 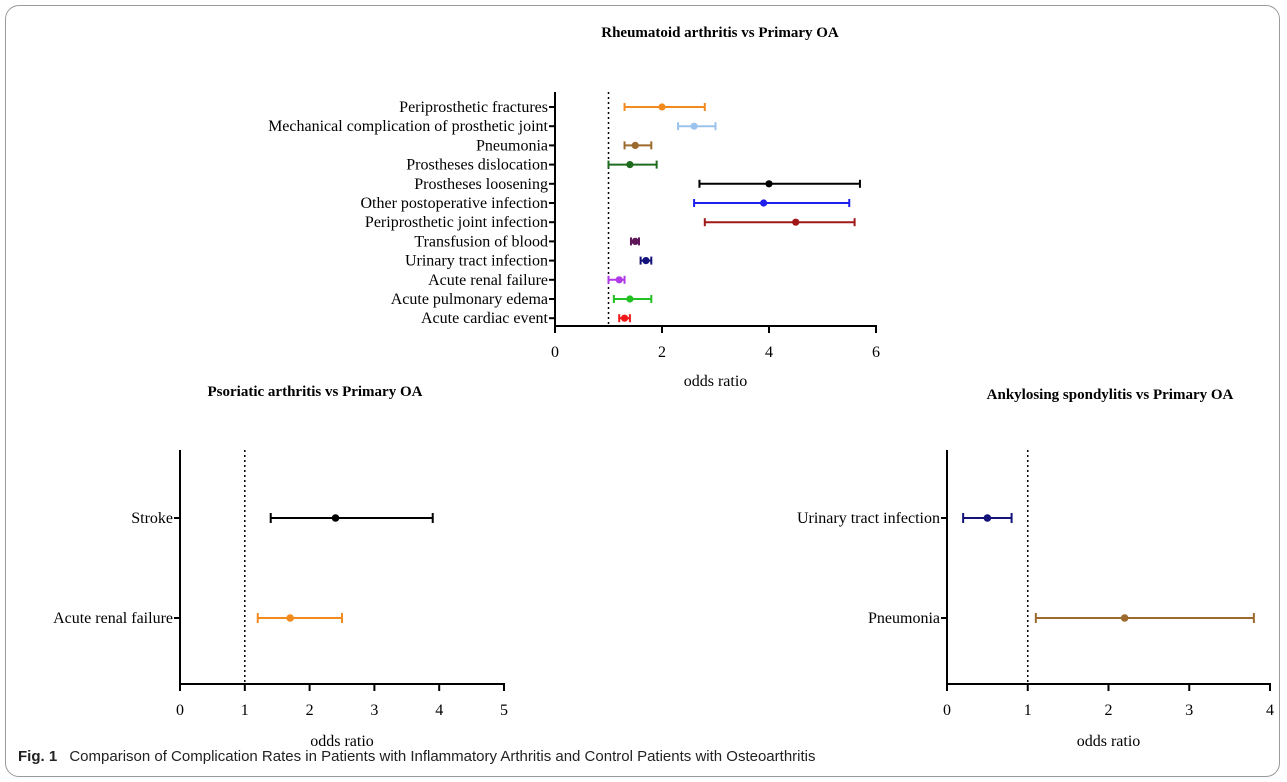 I want to click on caption-label: Fig. 1, so click(x=38, y=756).